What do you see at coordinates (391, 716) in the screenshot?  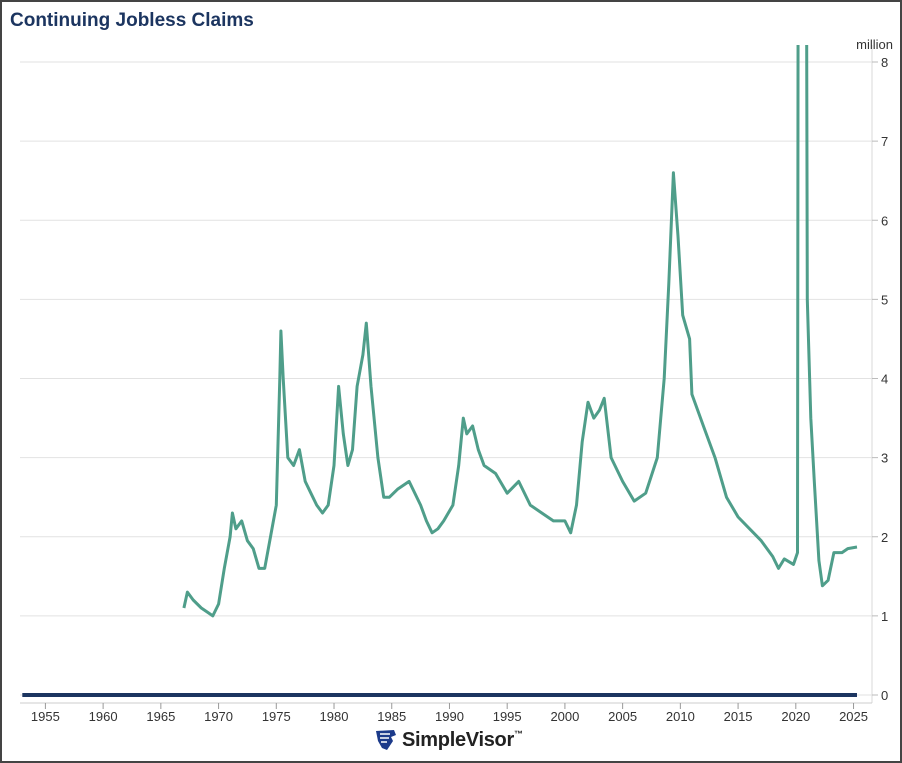 I see `x-tick-label: 1985` at bounding box center [391, 716].